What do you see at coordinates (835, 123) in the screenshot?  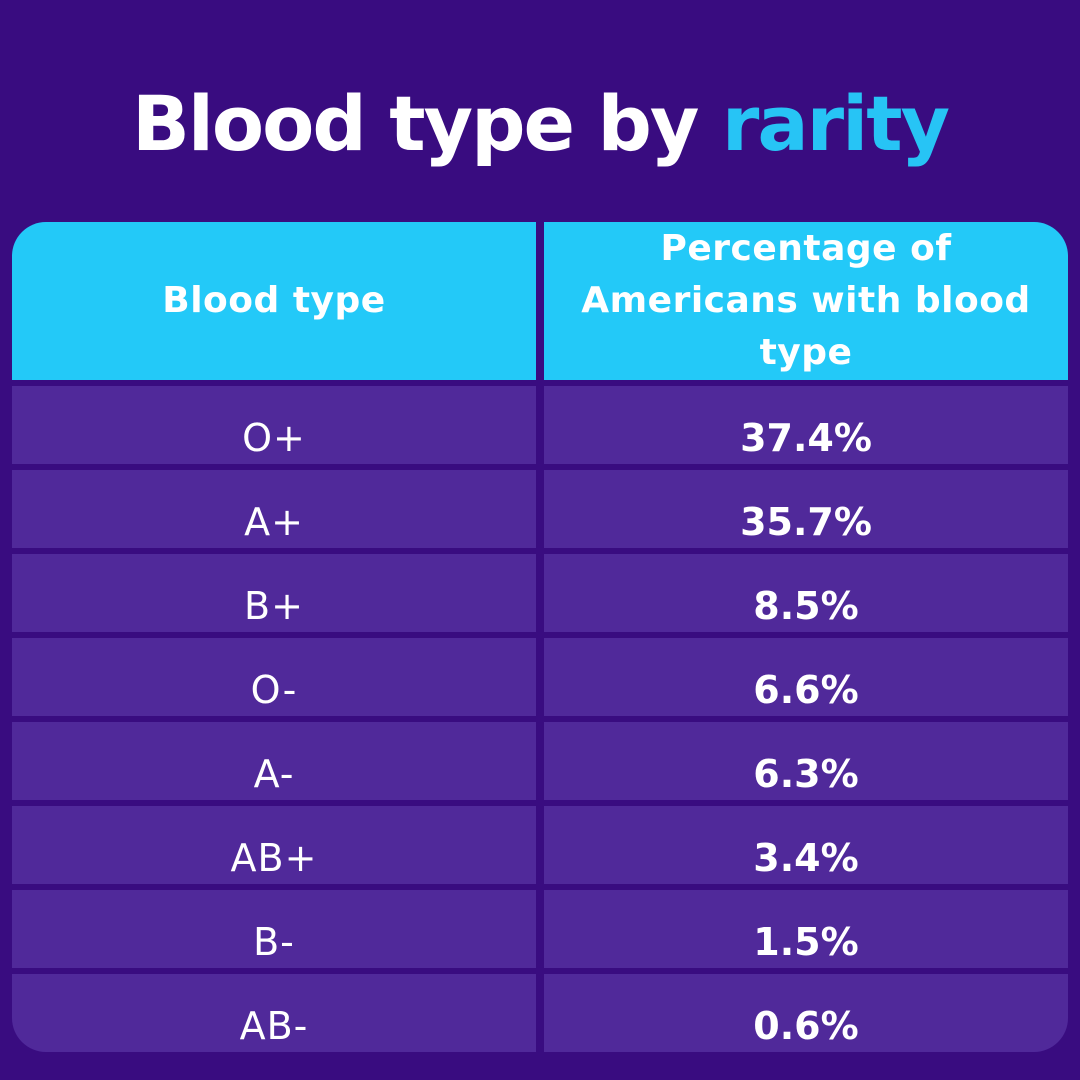 I see `title-highlight: rarity` at bounding box center [835, 123].